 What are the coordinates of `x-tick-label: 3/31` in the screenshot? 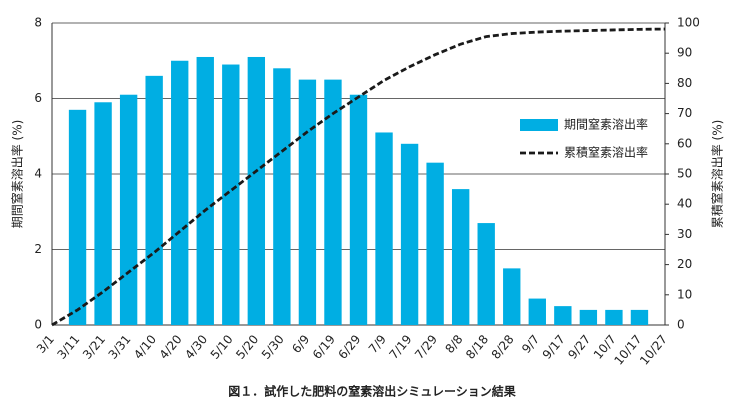 It's located at (120, 347).